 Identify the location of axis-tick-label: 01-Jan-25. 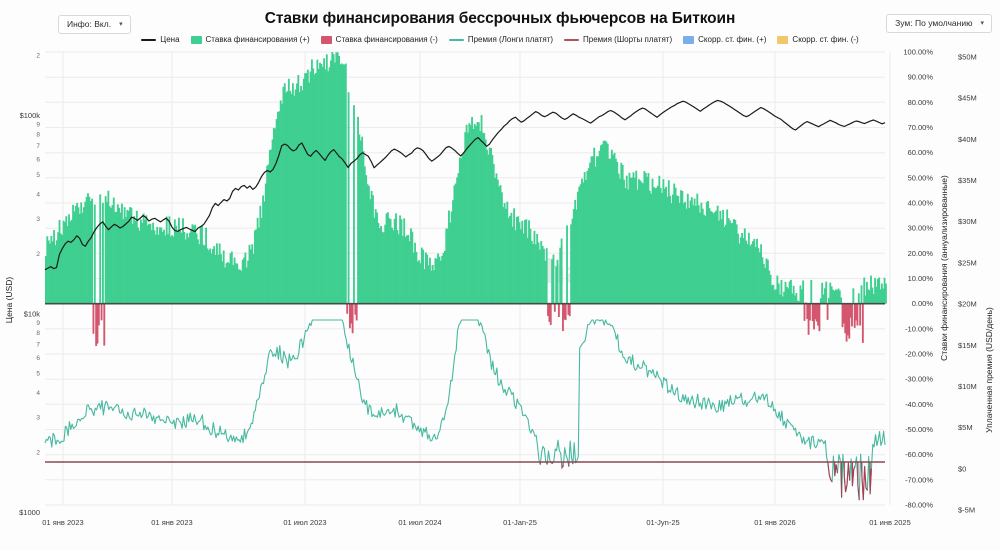
(520, 522).